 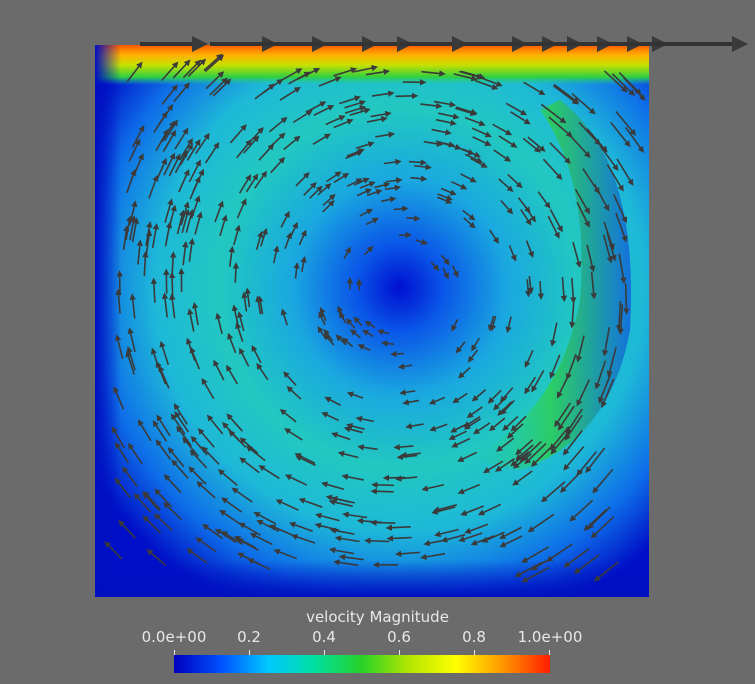 I want to click on colorbar-gradient, so click(x=362, y=664).